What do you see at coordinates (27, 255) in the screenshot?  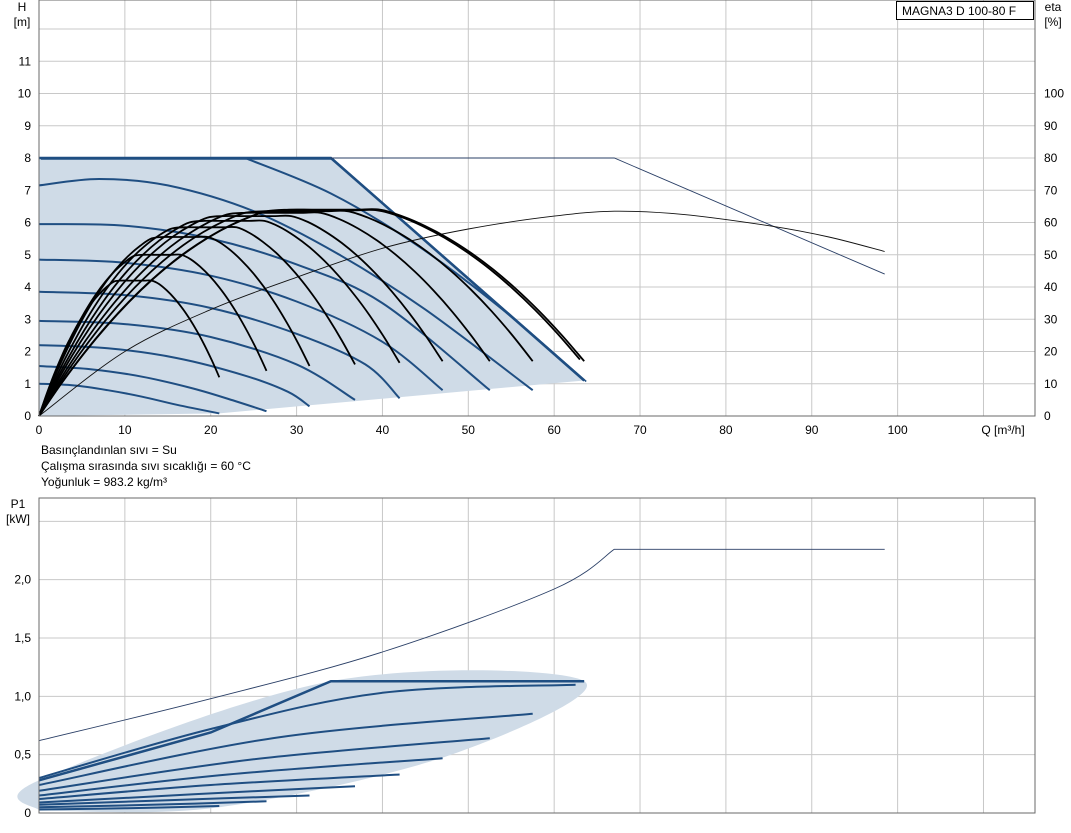 I see `y-tick-label: 5` at bounding box center [27, 255].